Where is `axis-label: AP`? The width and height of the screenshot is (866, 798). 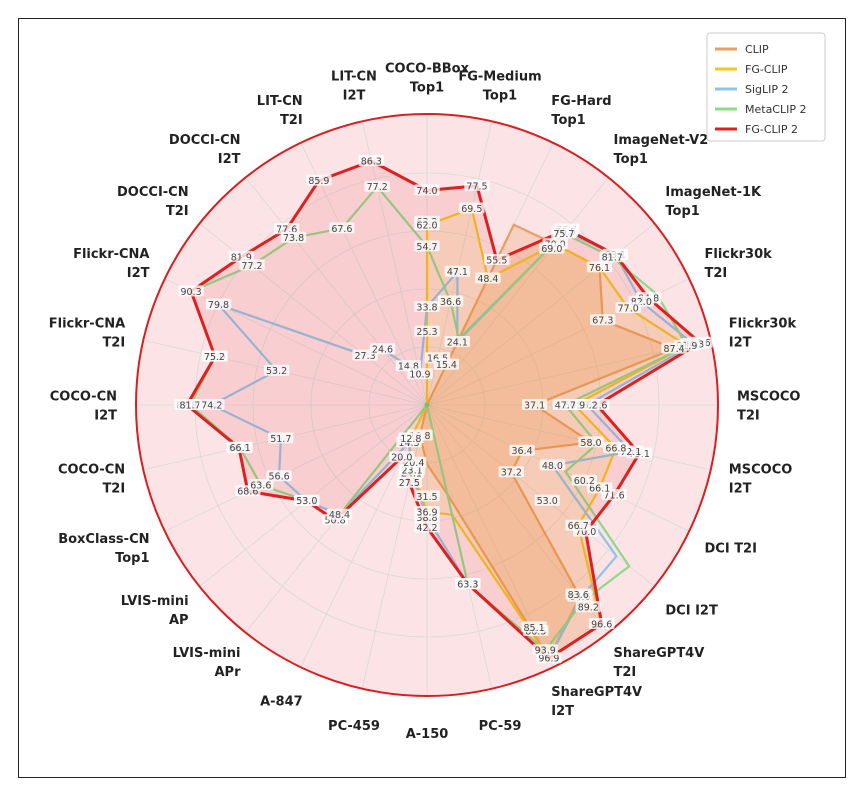
axis-label: AP is located at coordinates (179, 620).